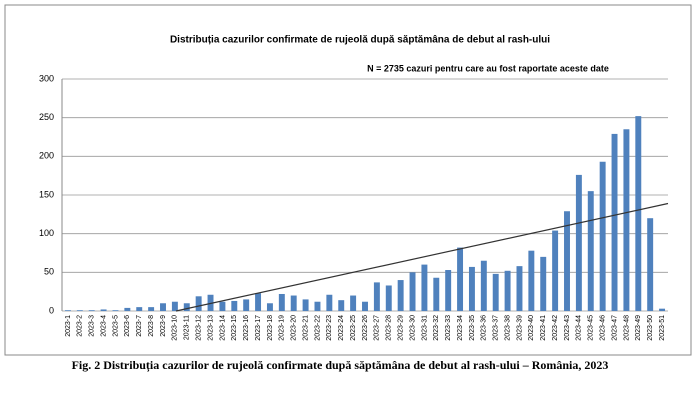 This screenshot has height=405, width=700. I want to click on x-tick-label: 2023-25, so click(353, 328).